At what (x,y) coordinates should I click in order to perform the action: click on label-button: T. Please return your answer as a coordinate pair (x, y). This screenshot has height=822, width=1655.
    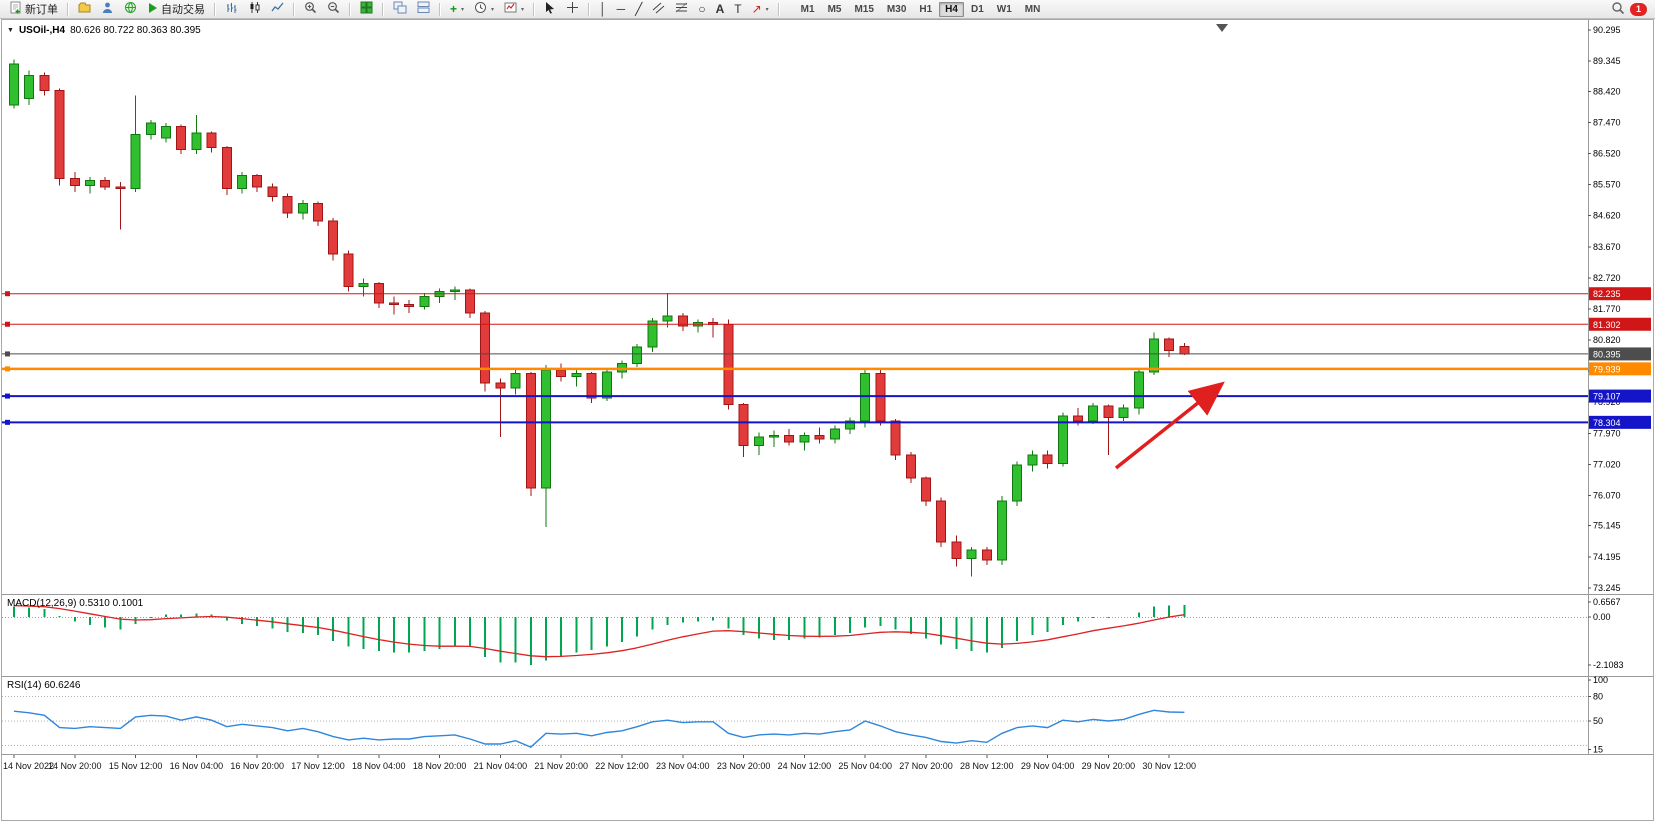
    Looking at the image, I should click on (737, 9).